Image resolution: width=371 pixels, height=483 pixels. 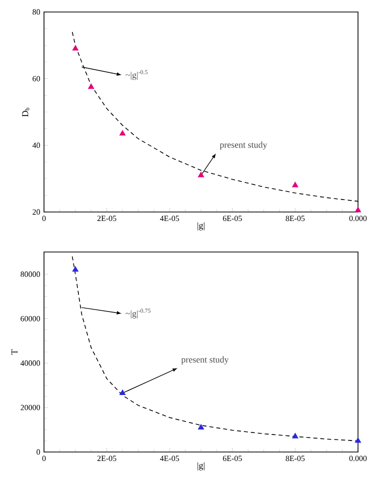 I want to click on y-axis-title: T, so click(x=14, y=352).